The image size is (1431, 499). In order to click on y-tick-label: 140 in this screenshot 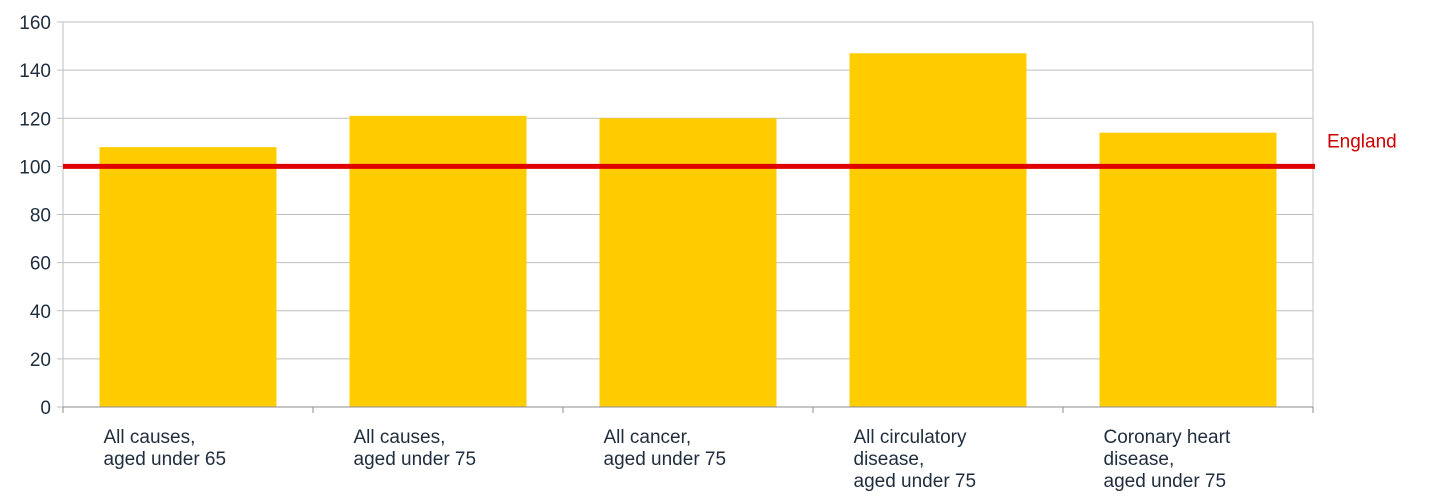, I will do `click(35, 71)`.